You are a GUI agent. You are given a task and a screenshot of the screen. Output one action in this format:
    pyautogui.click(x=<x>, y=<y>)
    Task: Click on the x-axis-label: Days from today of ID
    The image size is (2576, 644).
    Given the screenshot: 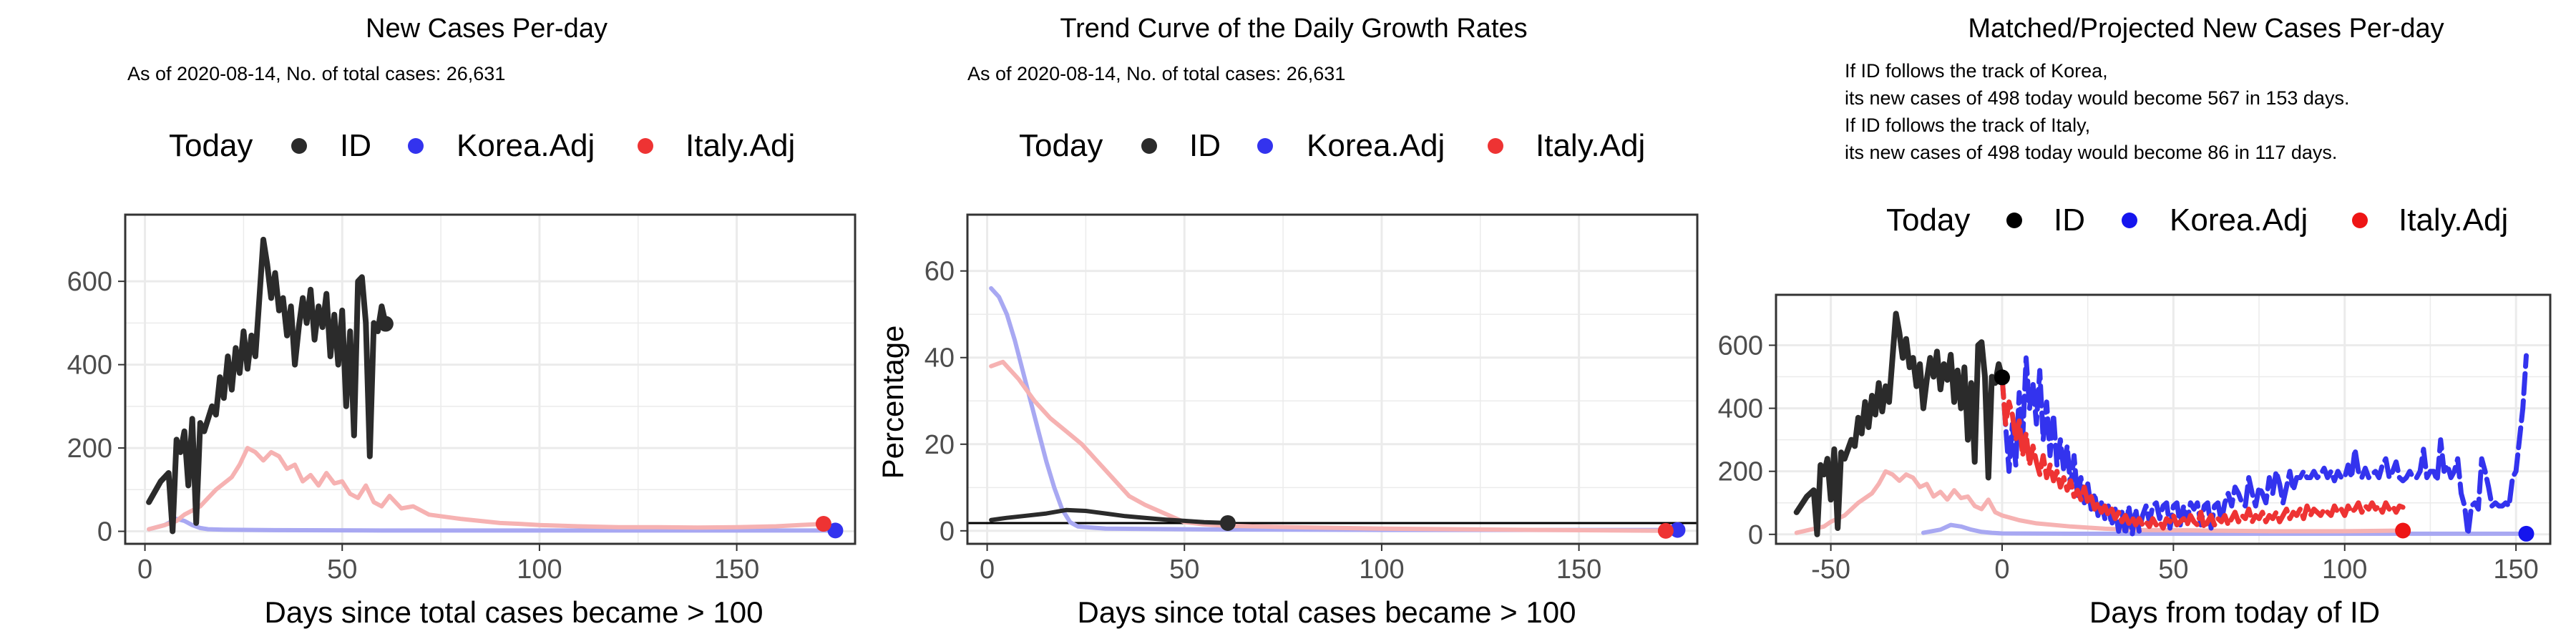 What is the action you would take?
    pyautogui.click(x=2234, y=612)
    